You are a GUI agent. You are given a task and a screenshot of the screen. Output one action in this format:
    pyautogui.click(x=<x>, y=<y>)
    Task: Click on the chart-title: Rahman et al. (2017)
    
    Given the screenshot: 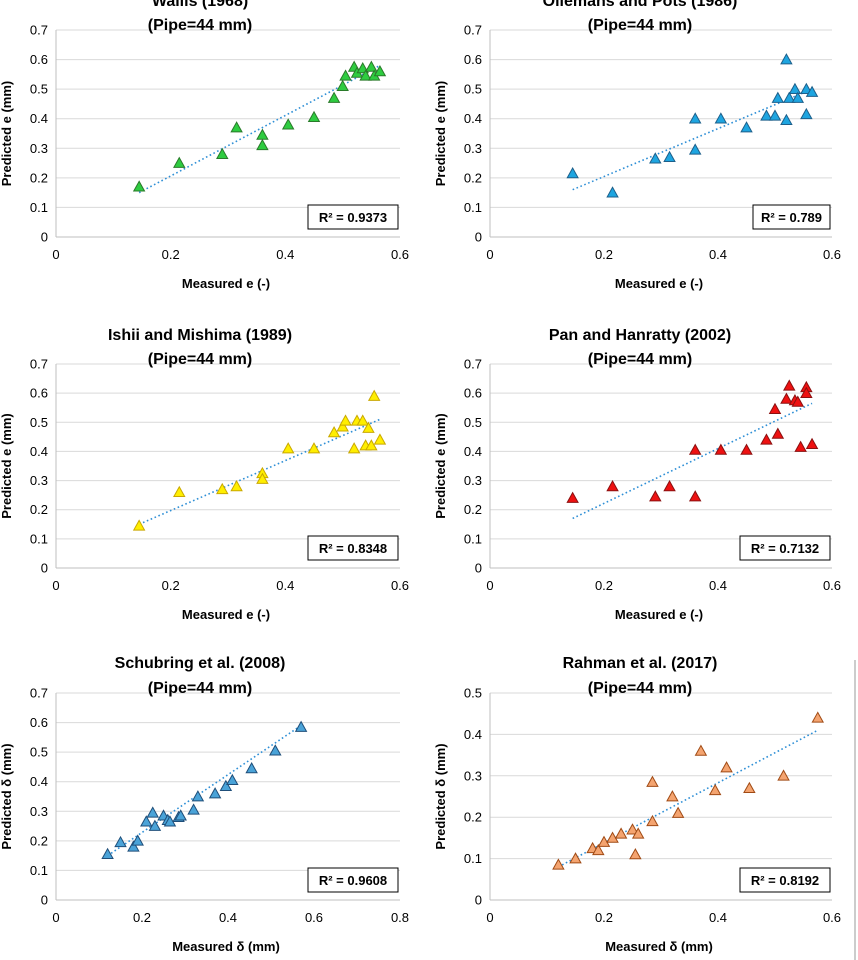 What is the action you would take?
    pyautogui.click(x=640, y=663)
    